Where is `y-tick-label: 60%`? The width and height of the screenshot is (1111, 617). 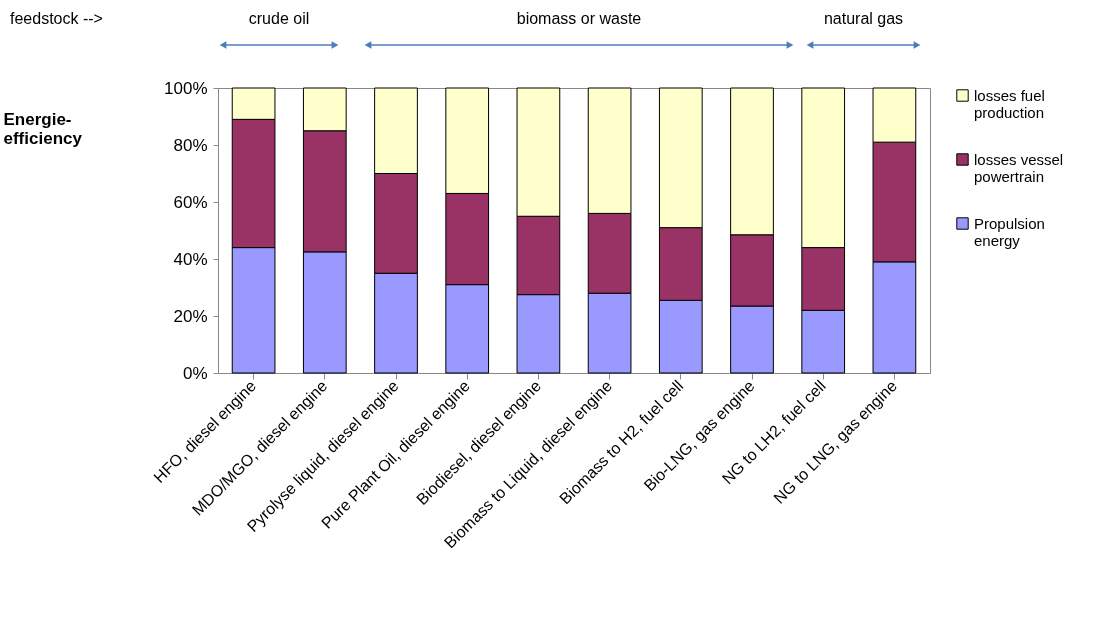
y-tick-label: 60% is located at coordinates (190, 202).